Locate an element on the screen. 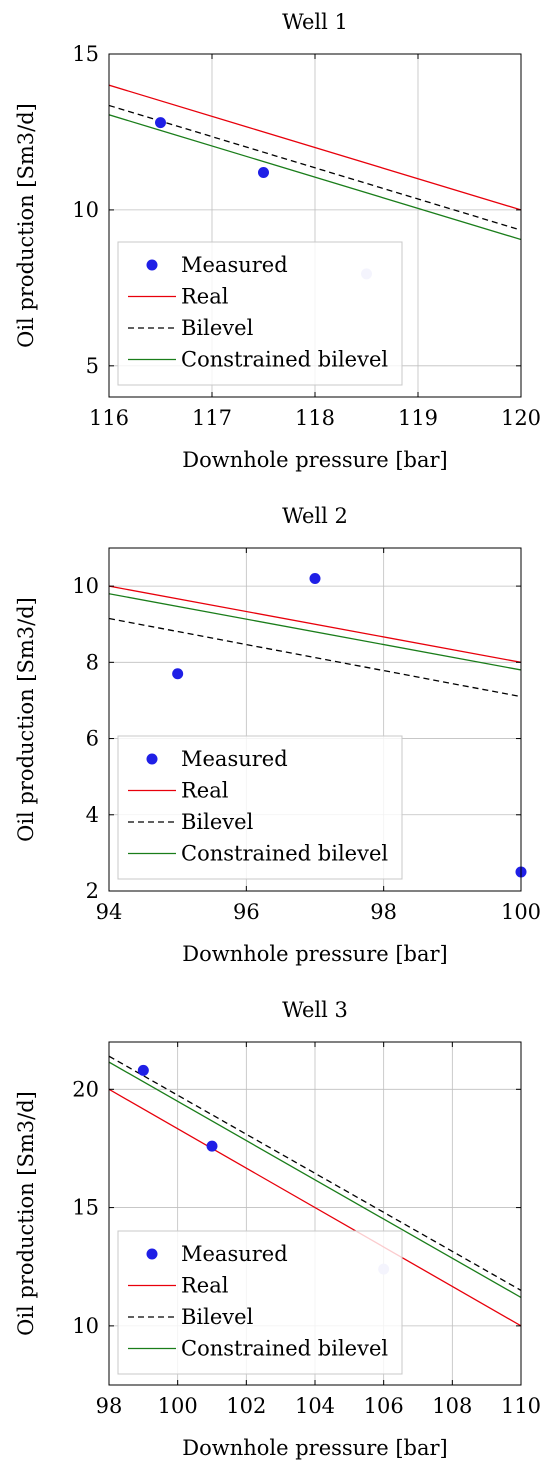 Image resolution: width=548 pixels, height=1465 pixels. y-tick-label: 8 is located at coordinates (92, 662).